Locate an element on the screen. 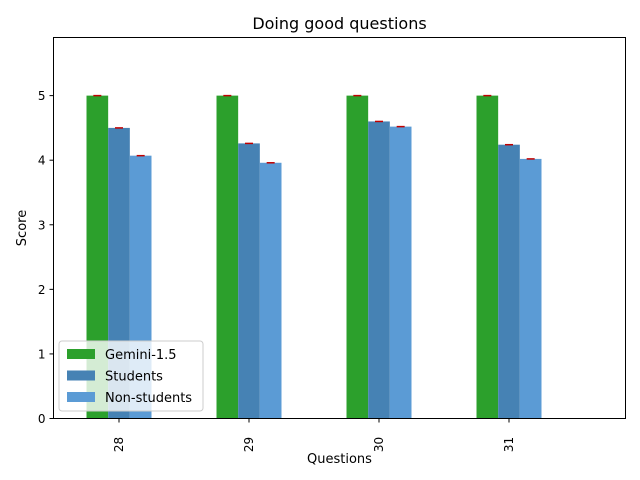 The width and height of the screenshot is (640, 480). x-axis: 28 29 30 31 is located at coordinates (314, 436).